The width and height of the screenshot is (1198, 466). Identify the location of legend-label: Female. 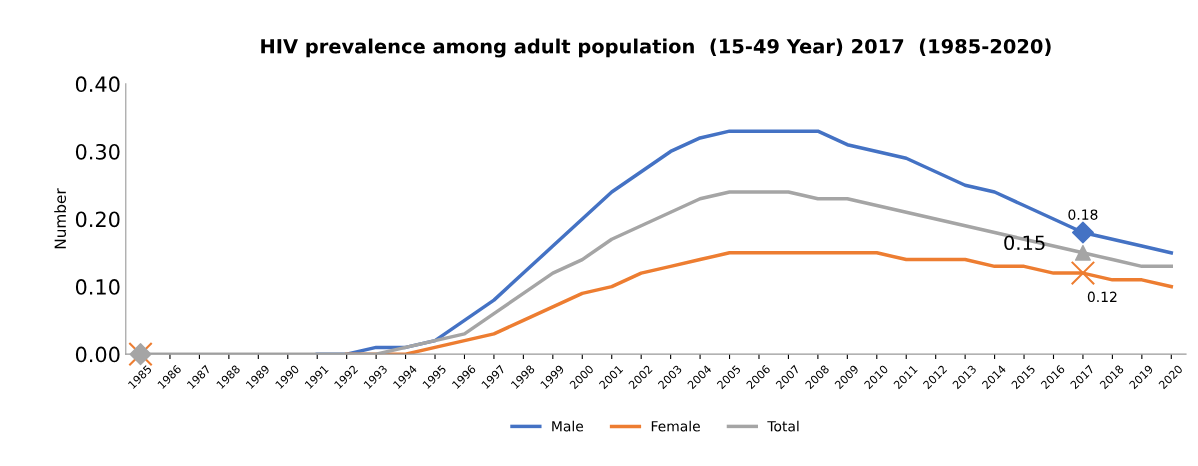
(675, 426).